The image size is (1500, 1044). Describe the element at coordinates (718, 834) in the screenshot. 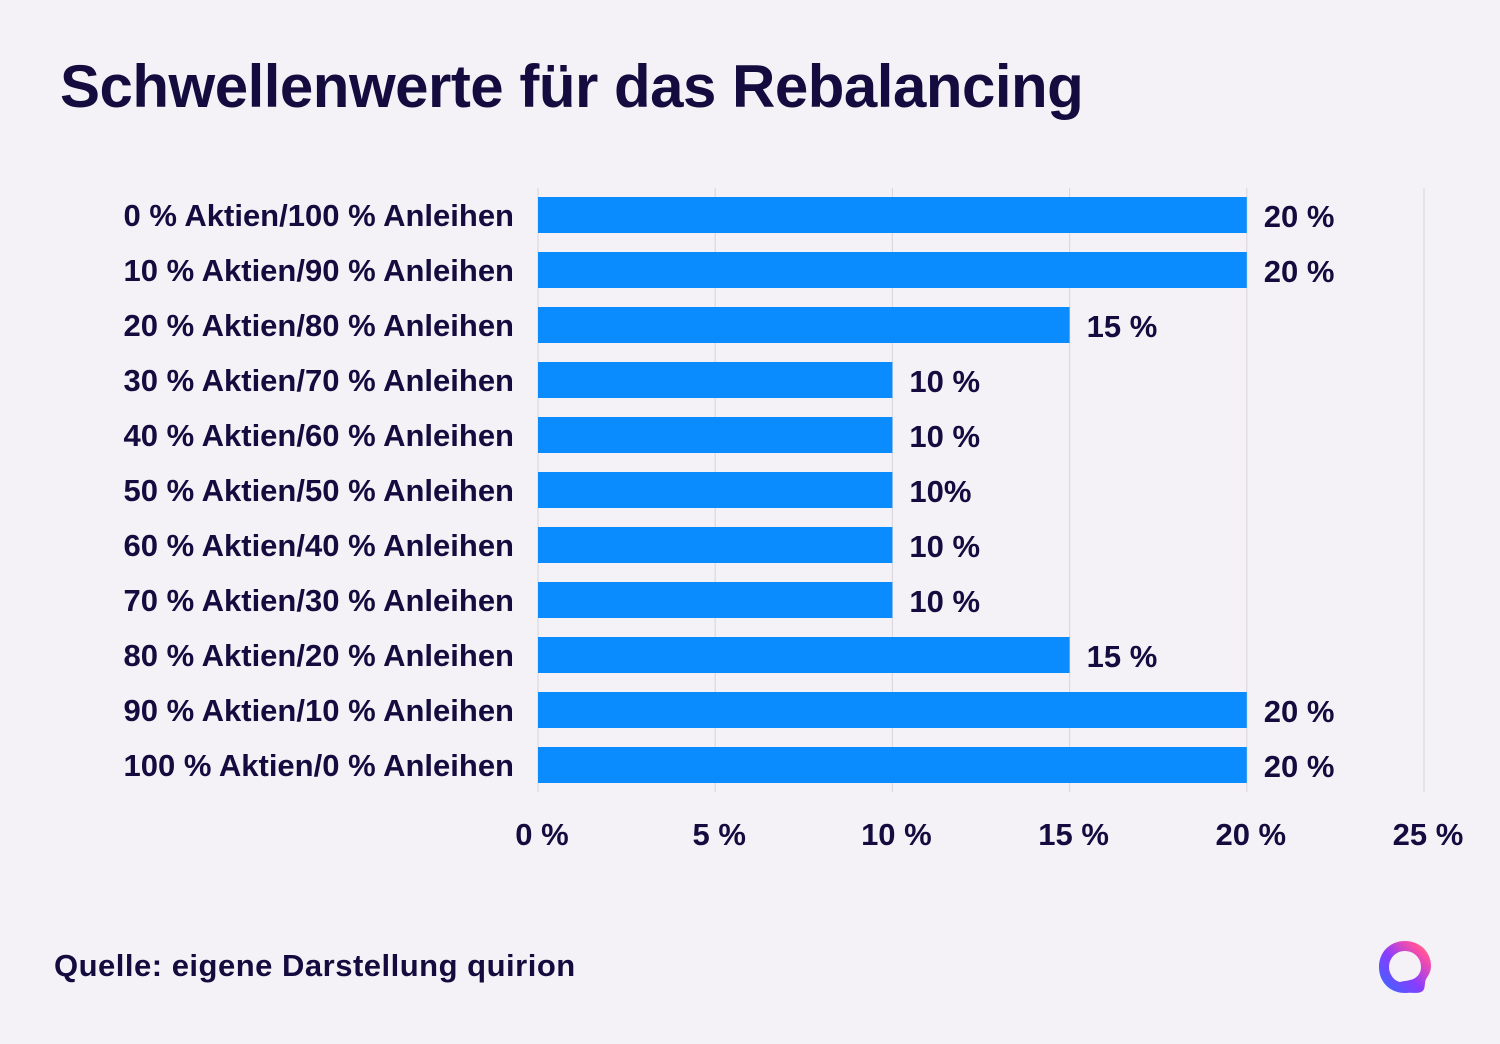

I see `x-tick-label: 5 %` at that location.